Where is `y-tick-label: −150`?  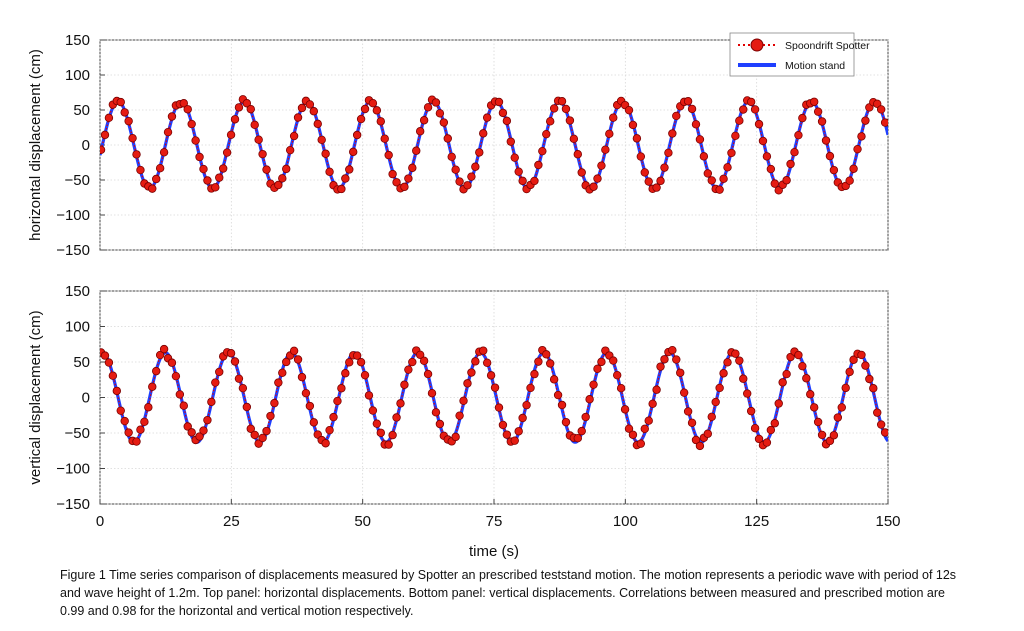 y-tick-label: −150 is located at coordinates (73, 504).